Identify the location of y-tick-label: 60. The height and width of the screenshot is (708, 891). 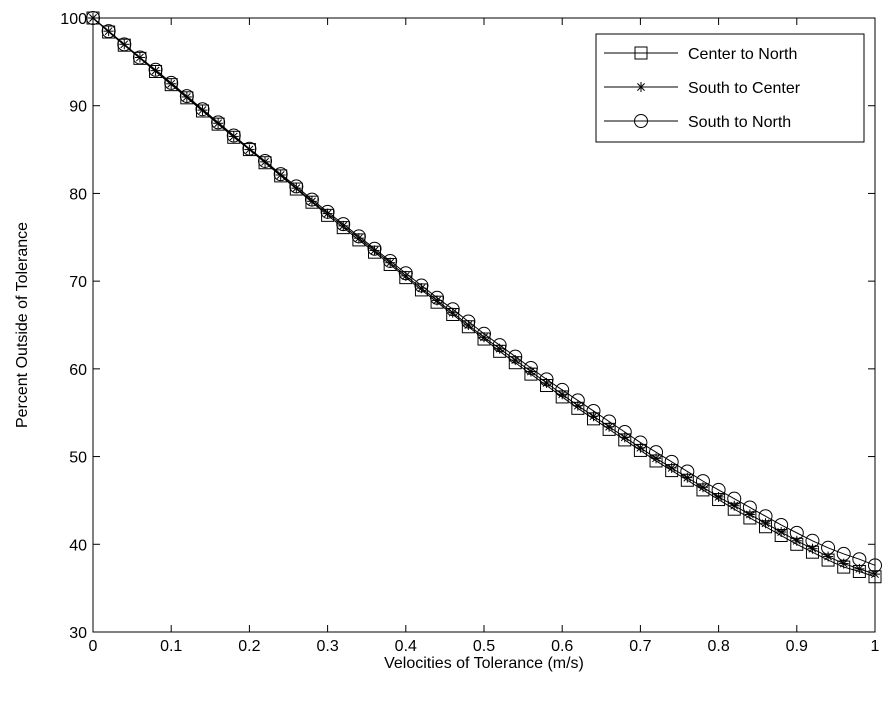
(78, 370).